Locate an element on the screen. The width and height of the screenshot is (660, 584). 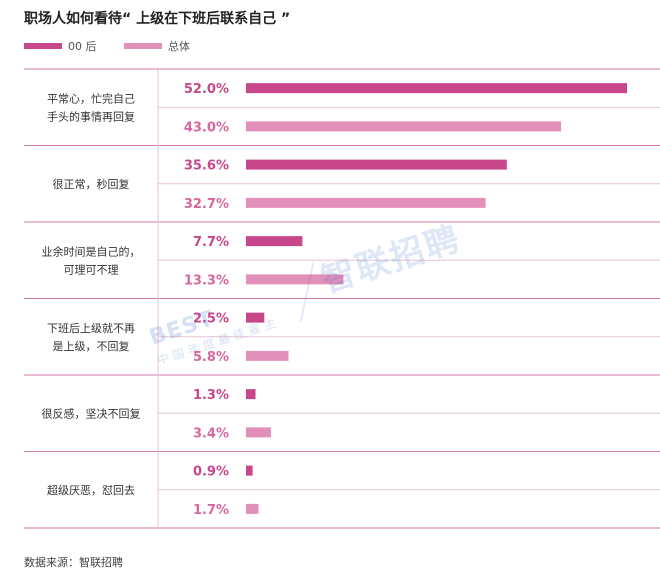
category-label: 下班后上级就不再是上级，不回复 is located at coordinates (91, 337).